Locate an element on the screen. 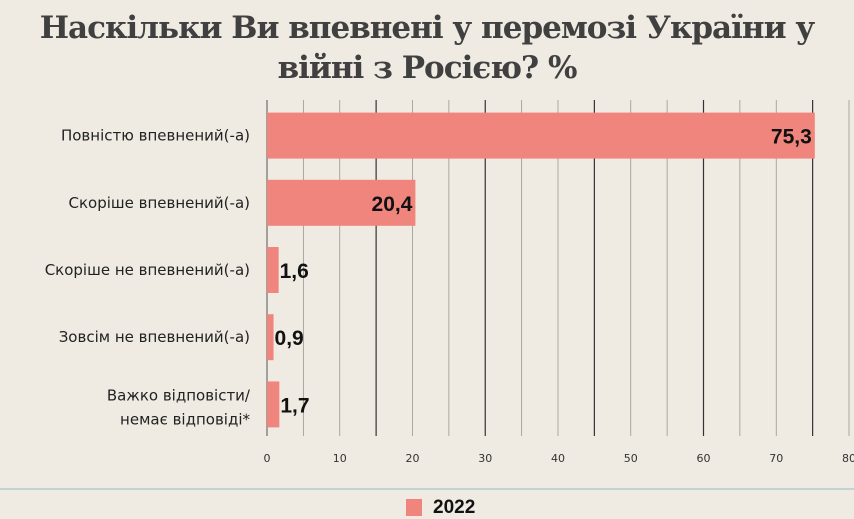  category-label: Важко відповісти/ is located at coordinates (179, 395).